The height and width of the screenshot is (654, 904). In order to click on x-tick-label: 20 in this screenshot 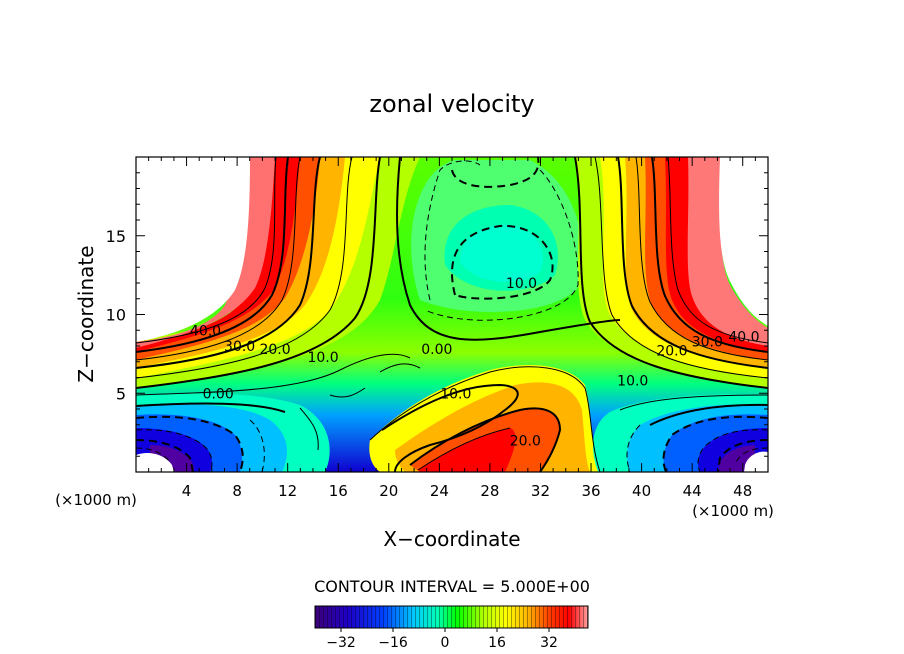, I will do `click(388, 491)`.